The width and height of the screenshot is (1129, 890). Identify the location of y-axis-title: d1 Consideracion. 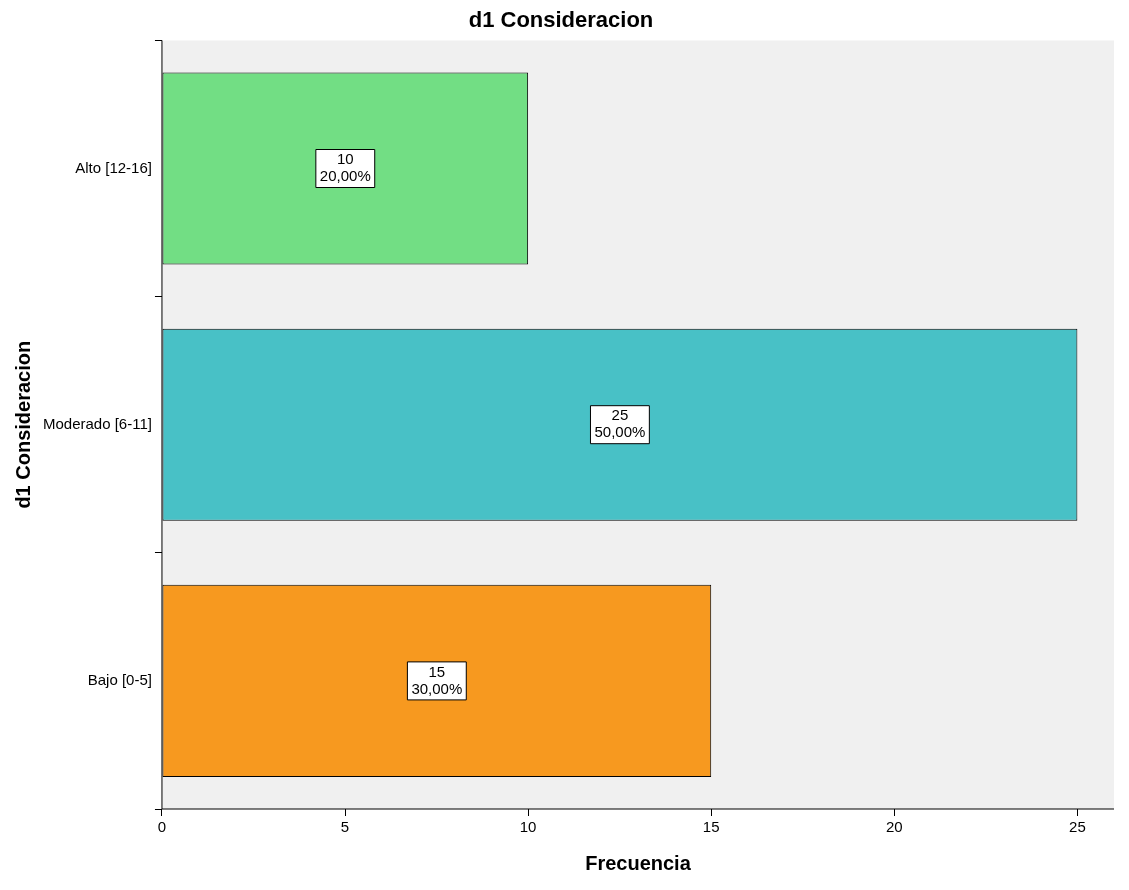
(22, 424).